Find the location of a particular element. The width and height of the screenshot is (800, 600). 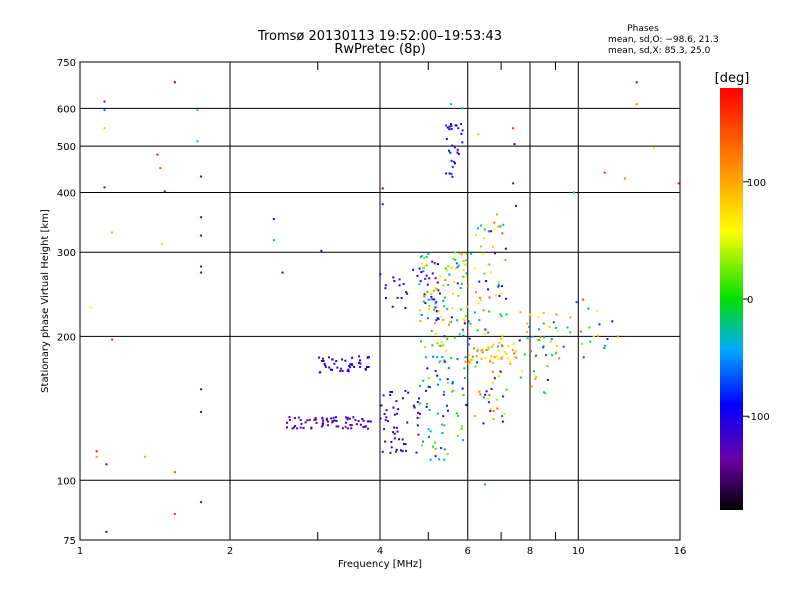

colorbar-tick-label: 0 is located at coordinates (750, 300).